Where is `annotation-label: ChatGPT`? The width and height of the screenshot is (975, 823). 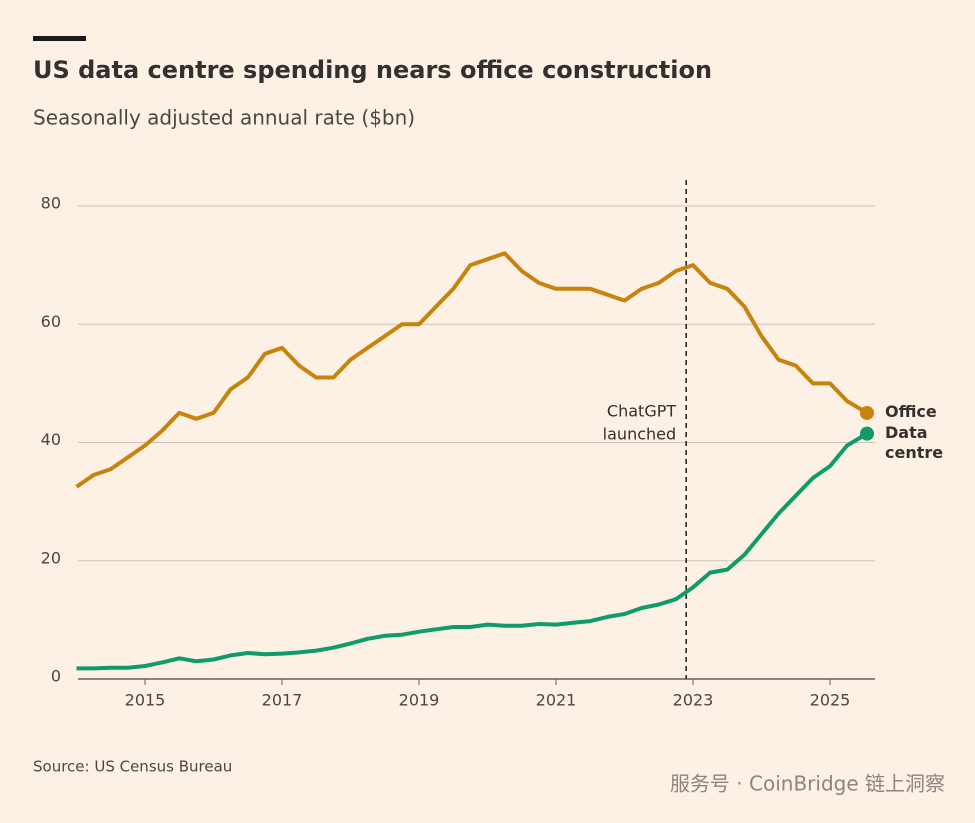 annotation-label: ChatGPT is located at coordinates (641, 411).